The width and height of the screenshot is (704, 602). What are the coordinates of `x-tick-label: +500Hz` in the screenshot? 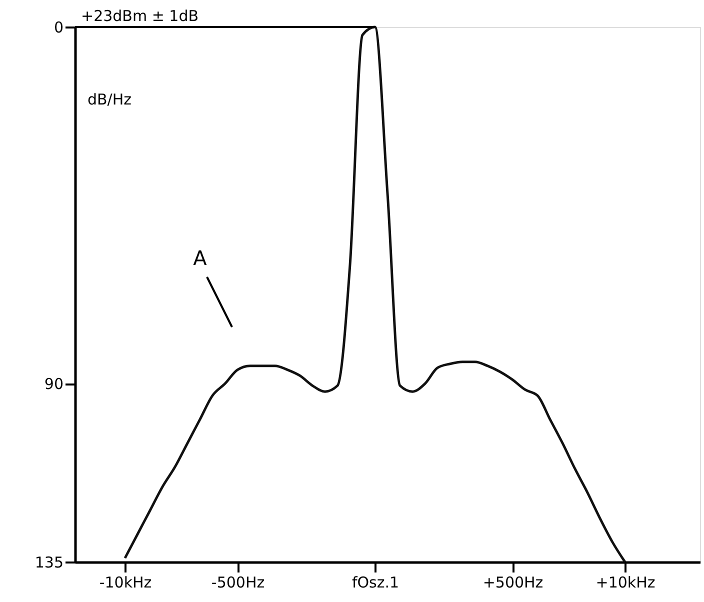 It's located at (513, 583).